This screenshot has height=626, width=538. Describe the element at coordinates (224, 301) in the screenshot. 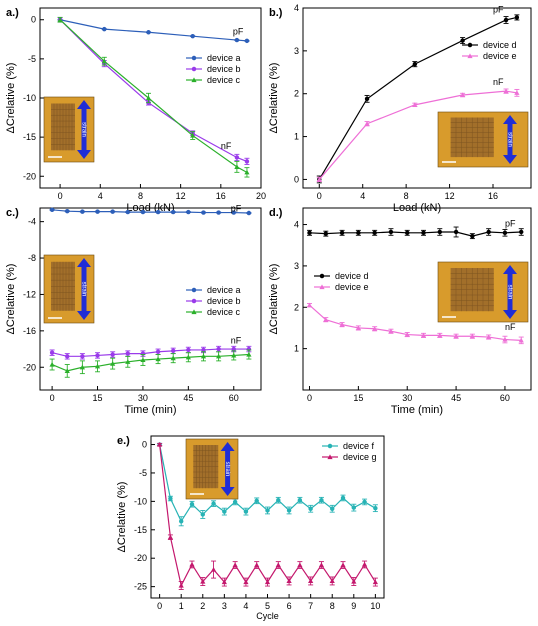

I see `legend-entry: device b` at that location.